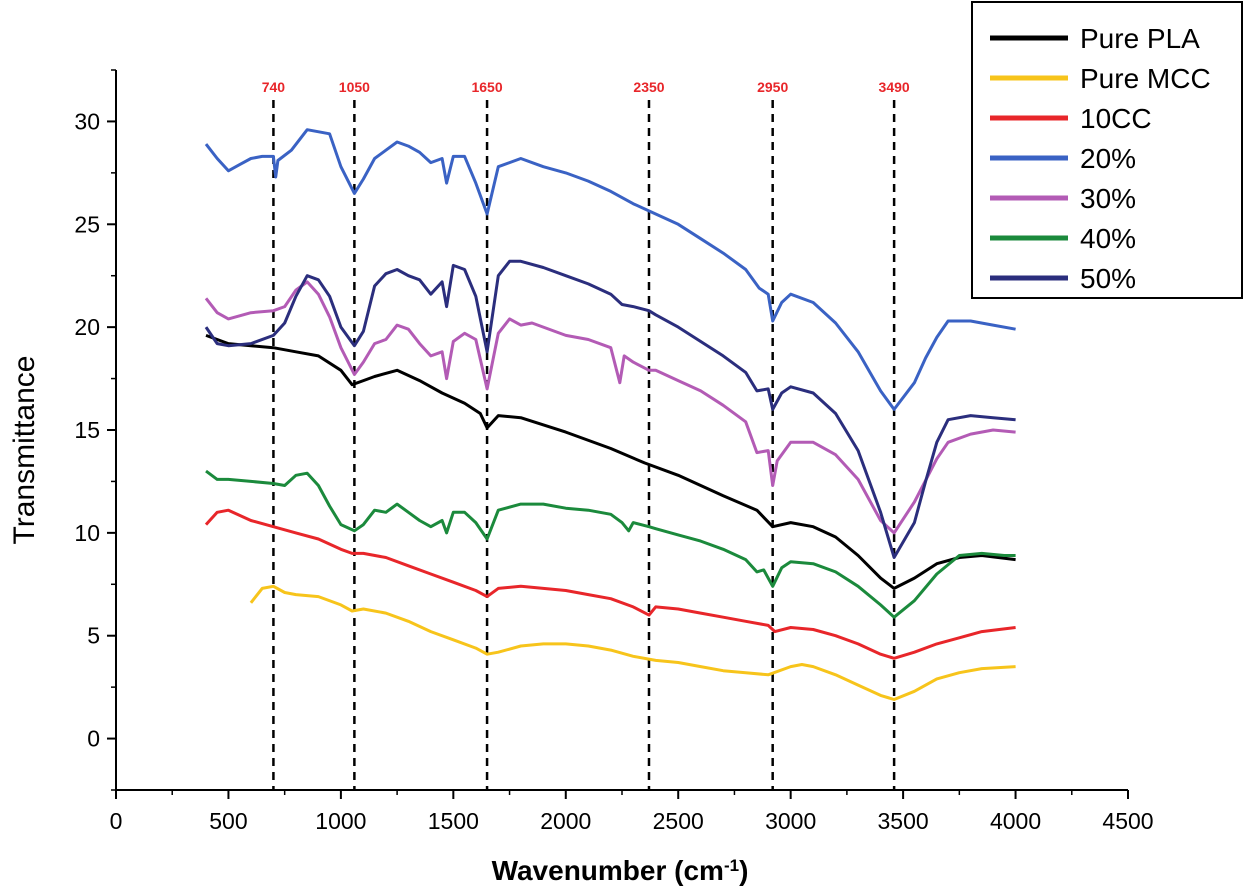 The image size is (1250, 895). I want to click on x-axis-title: Wavenumber (cm-1), so click(620, 870).